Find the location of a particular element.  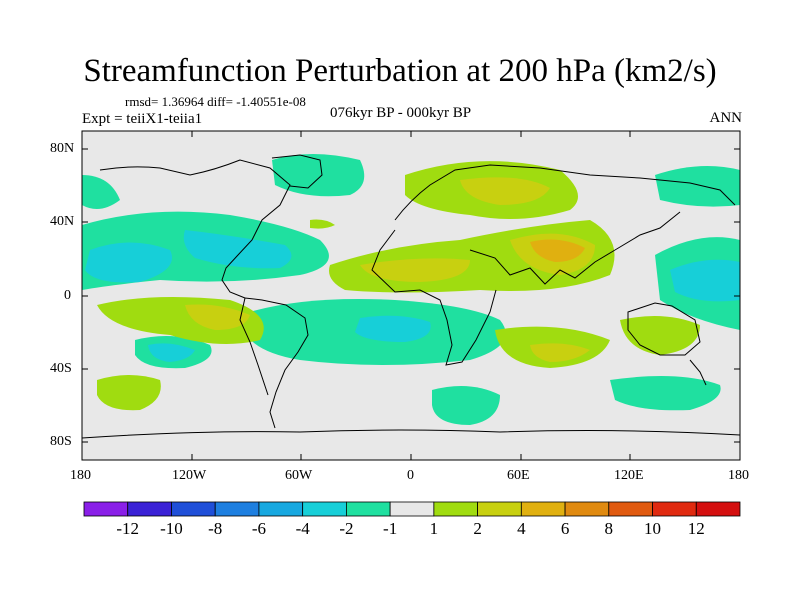

colorbar-label: -4 is located at coordinates (303, 528).